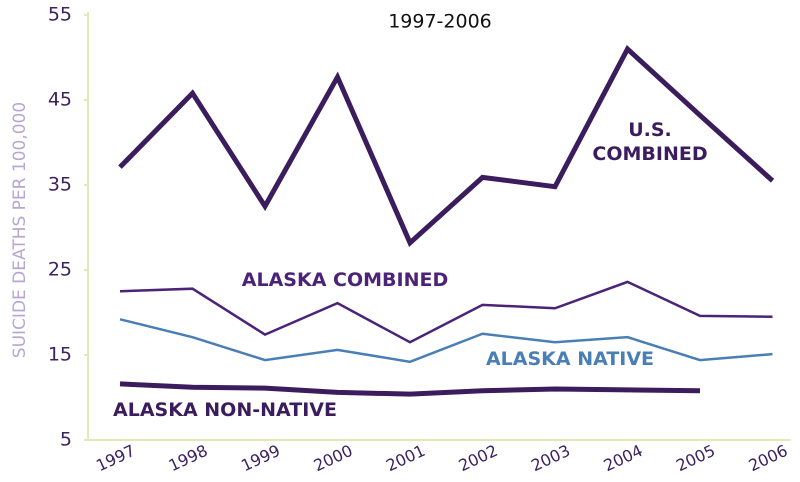  I want to click on y-tick-label: 15, so click(60, 355).